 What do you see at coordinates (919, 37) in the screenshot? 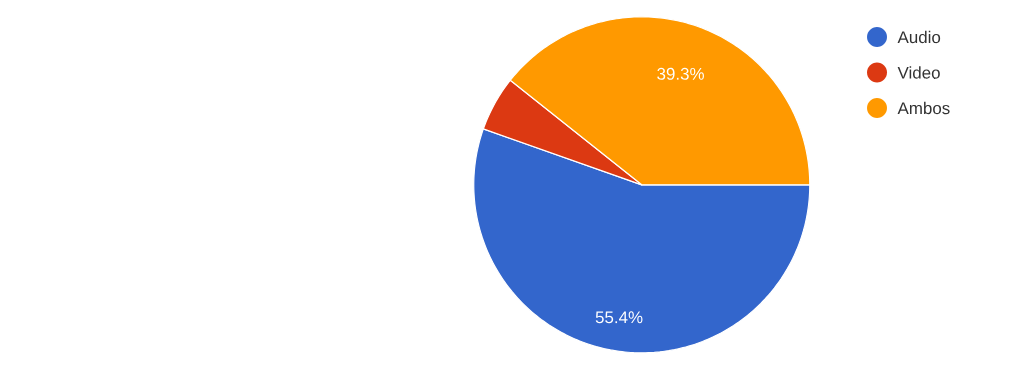
I see `legend-label: Audio` at bounding box center [919, 37].